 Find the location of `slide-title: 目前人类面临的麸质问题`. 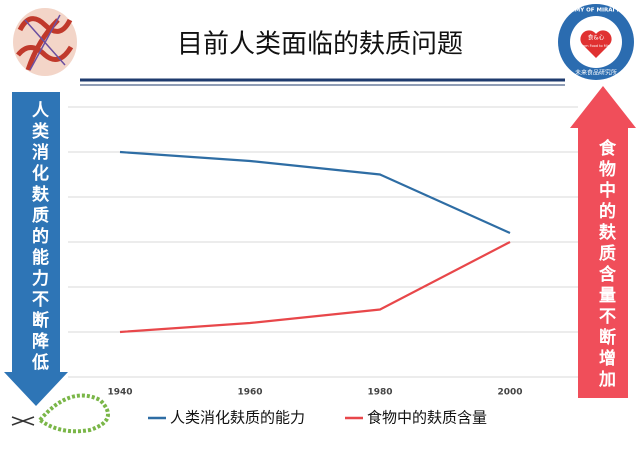

slide-title: 目前人类面临的麸质问题 is located at coordinates (320, 45).